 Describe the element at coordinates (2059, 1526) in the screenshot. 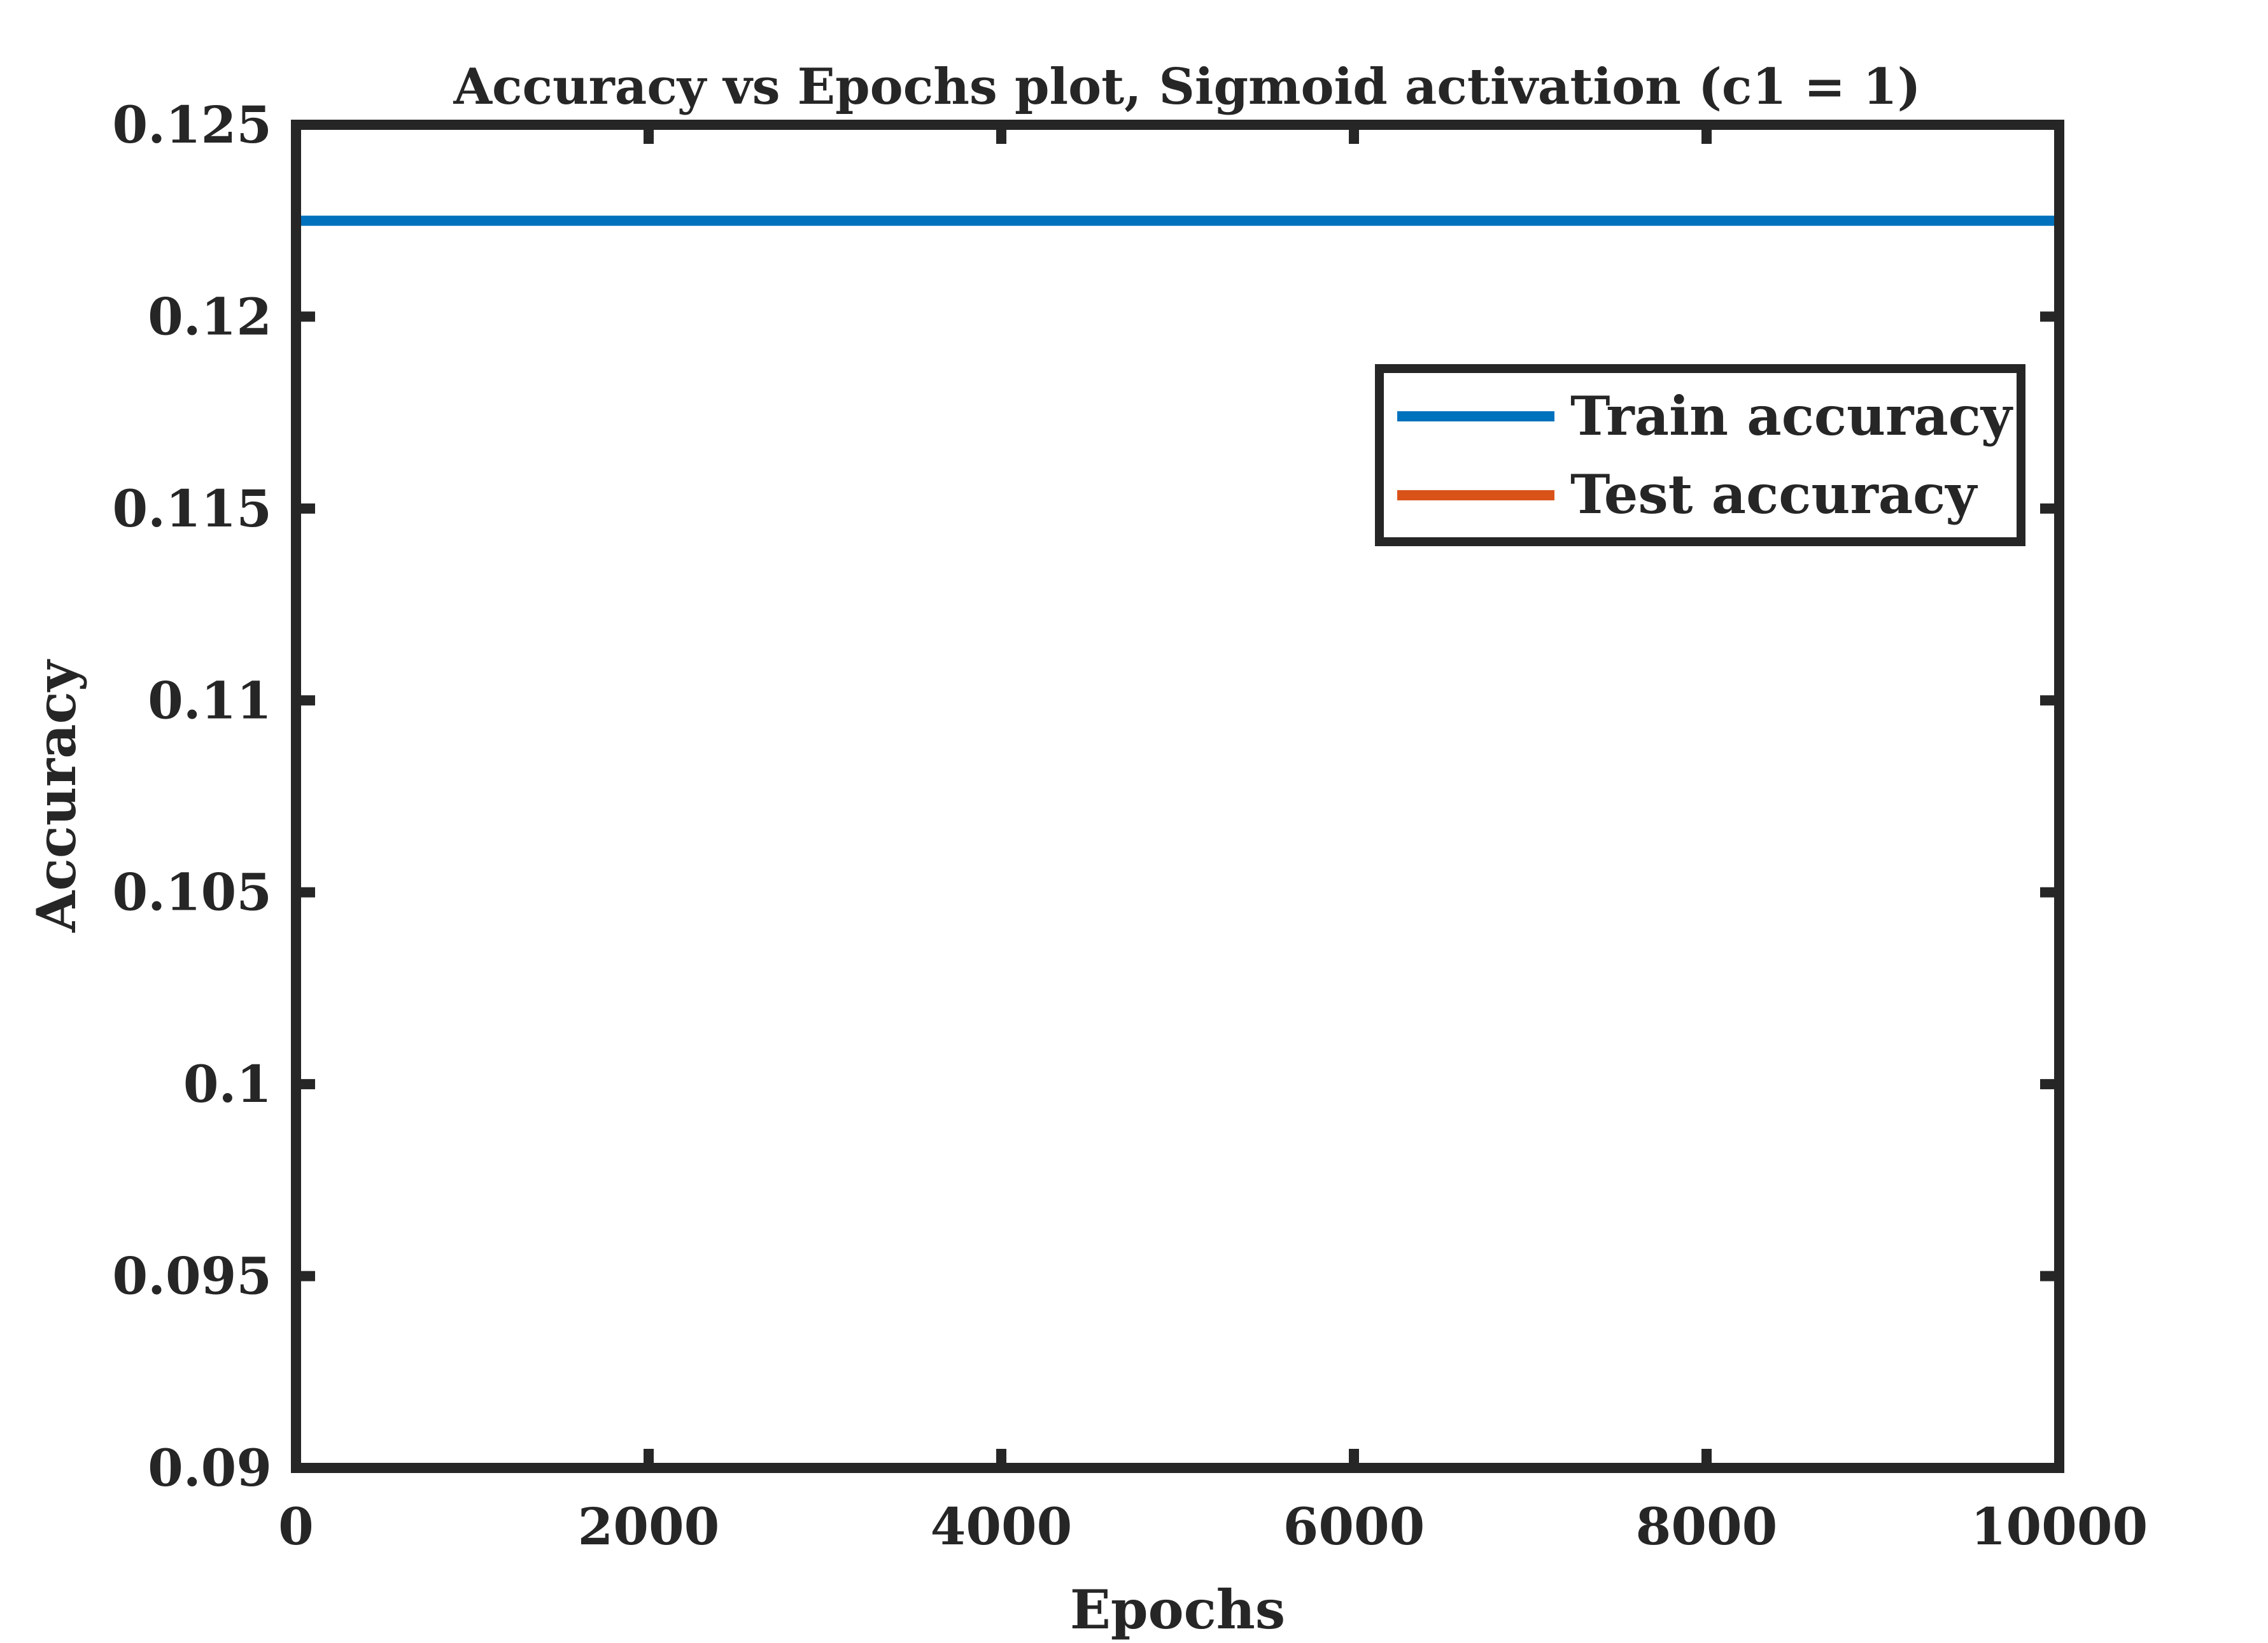

I see `x-tick-label: 10000` at that location.